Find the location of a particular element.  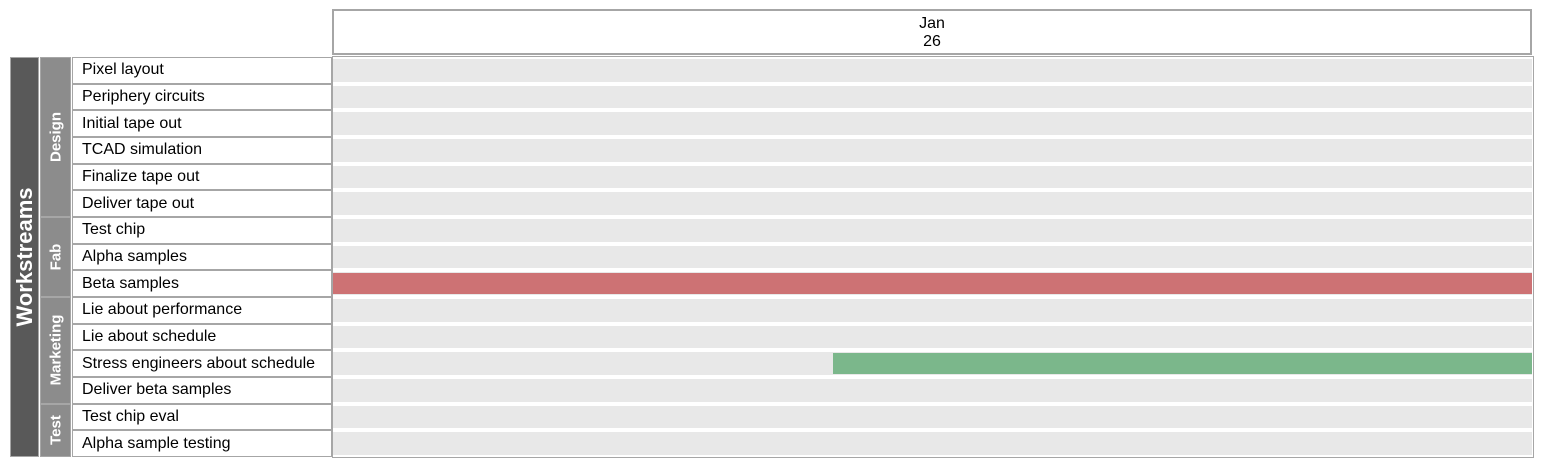

task-label: TCAD simulation is located at coordinates (202, 150).